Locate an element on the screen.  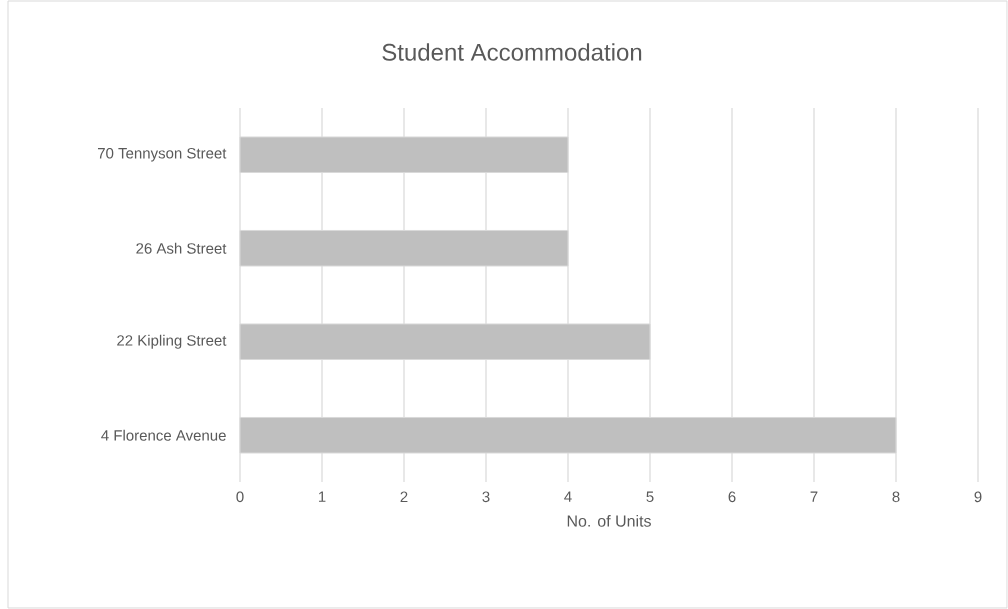
y-tick-label: 22 Kipling Street is located at coordinates (172, 341).